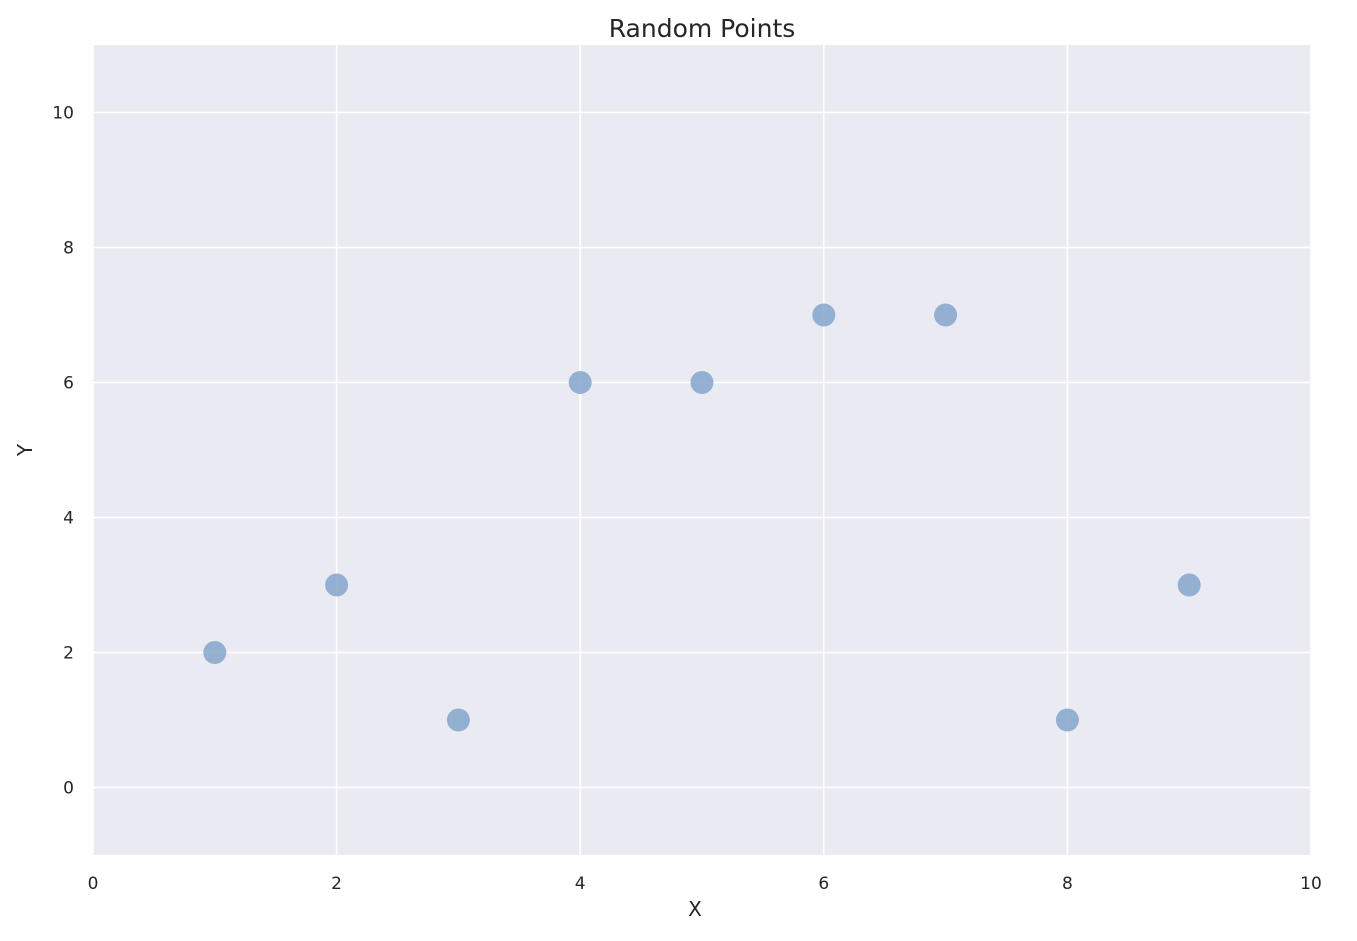  I want to click on x-tick-label: 8, so click(1067, 884).